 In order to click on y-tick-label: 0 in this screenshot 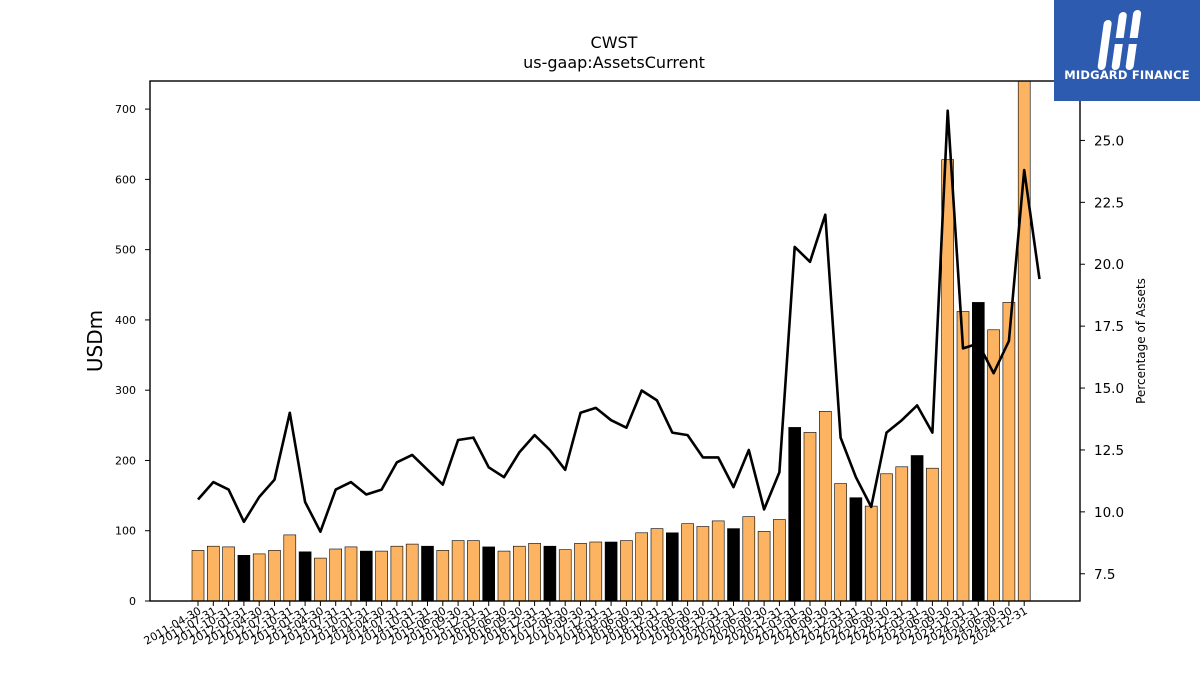, I will do `click(132, 601)`.